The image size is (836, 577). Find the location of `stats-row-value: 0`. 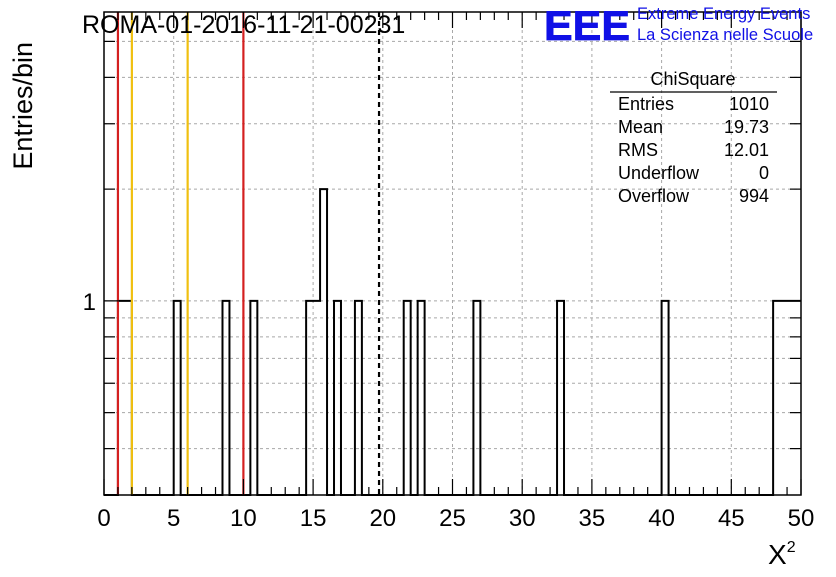

stats-row-value: 0 is located at coordinates (764, 173).